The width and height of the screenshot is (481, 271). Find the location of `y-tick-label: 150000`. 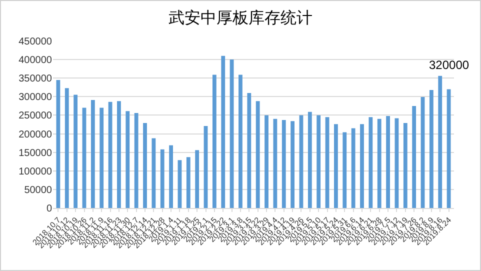

y-tick-label: 150000 is located at coordinates (35, 153).